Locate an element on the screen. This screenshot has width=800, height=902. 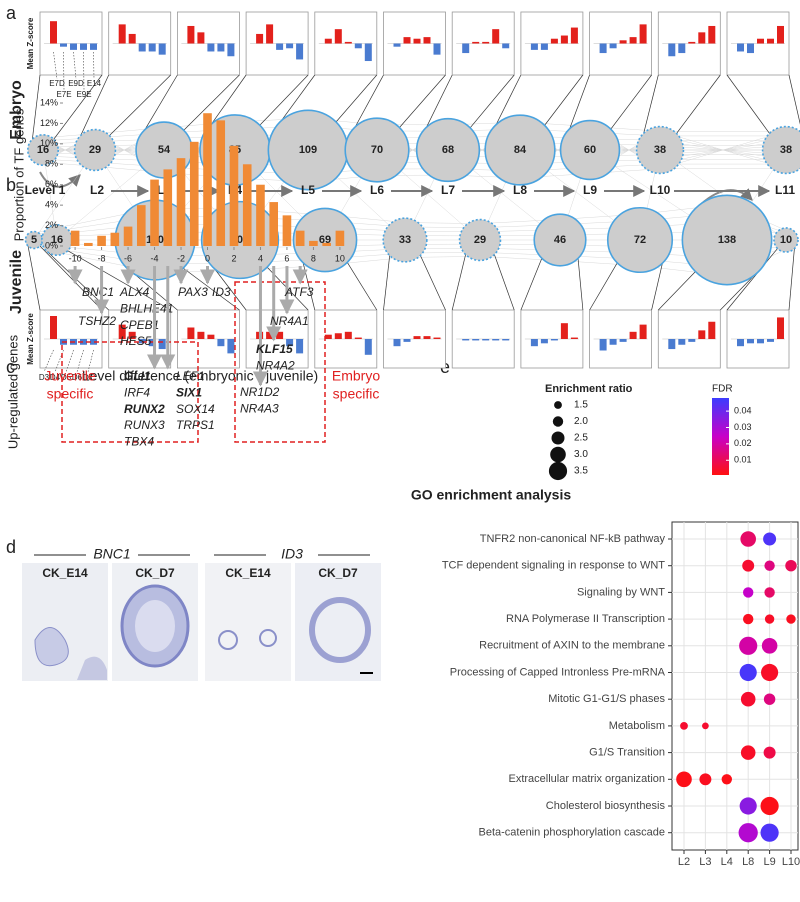
row-label: Up-regulated genes is located at coordinates (12, 391).